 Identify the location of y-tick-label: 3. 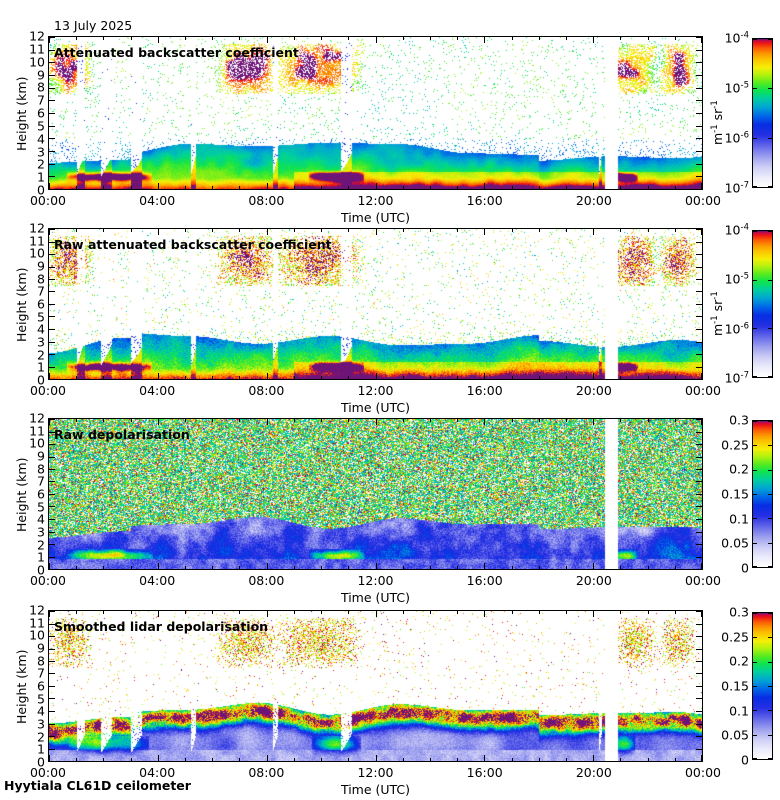
(41, 342).